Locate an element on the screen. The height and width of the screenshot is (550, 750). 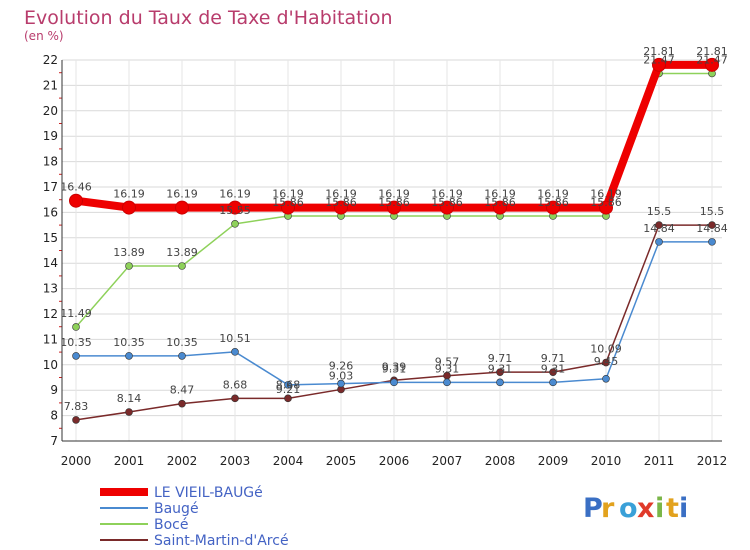
y-tick-label: 10 is located at coordinates (50, 365).